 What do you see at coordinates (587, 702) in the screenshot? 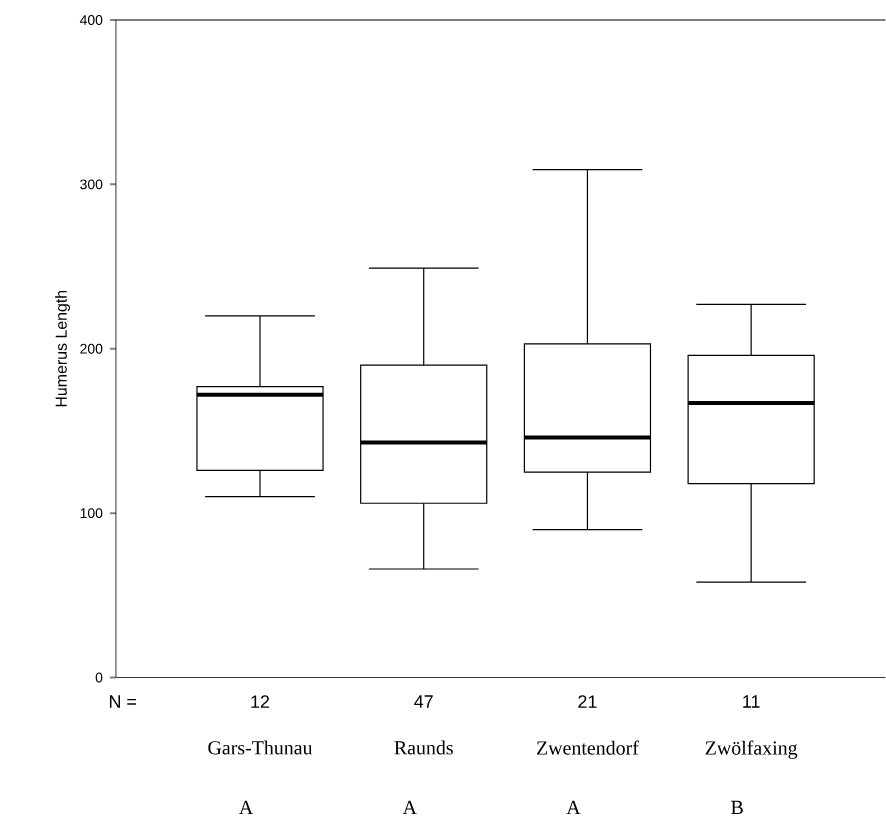
I see `text: 21` at bounding box center [587, 702].